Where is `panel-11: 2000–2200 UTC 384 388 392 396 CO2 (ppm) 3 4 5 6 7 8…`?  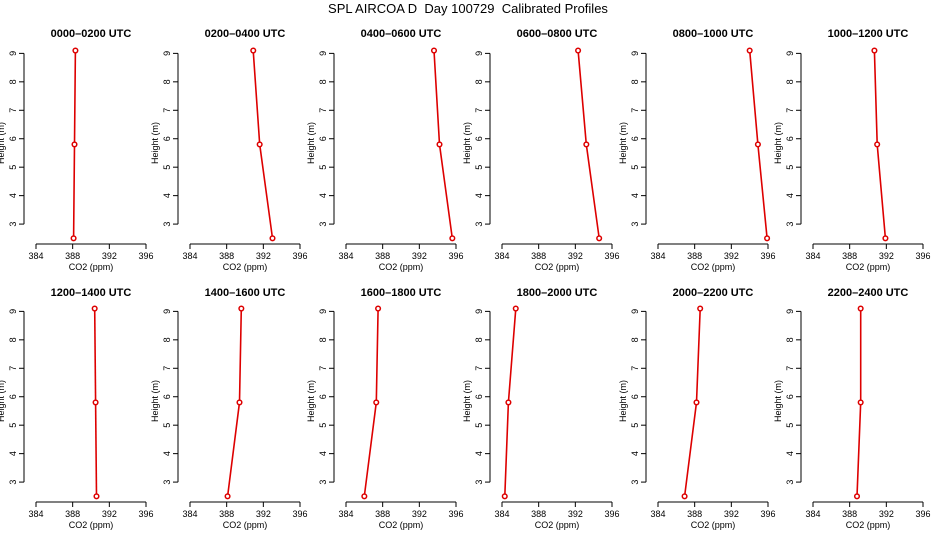
panel-11: 2000–2200 UTC 384 388 392 396 CO2 (ppm) 3 4 5 6 7 8… is located at coordinates (697, 408).